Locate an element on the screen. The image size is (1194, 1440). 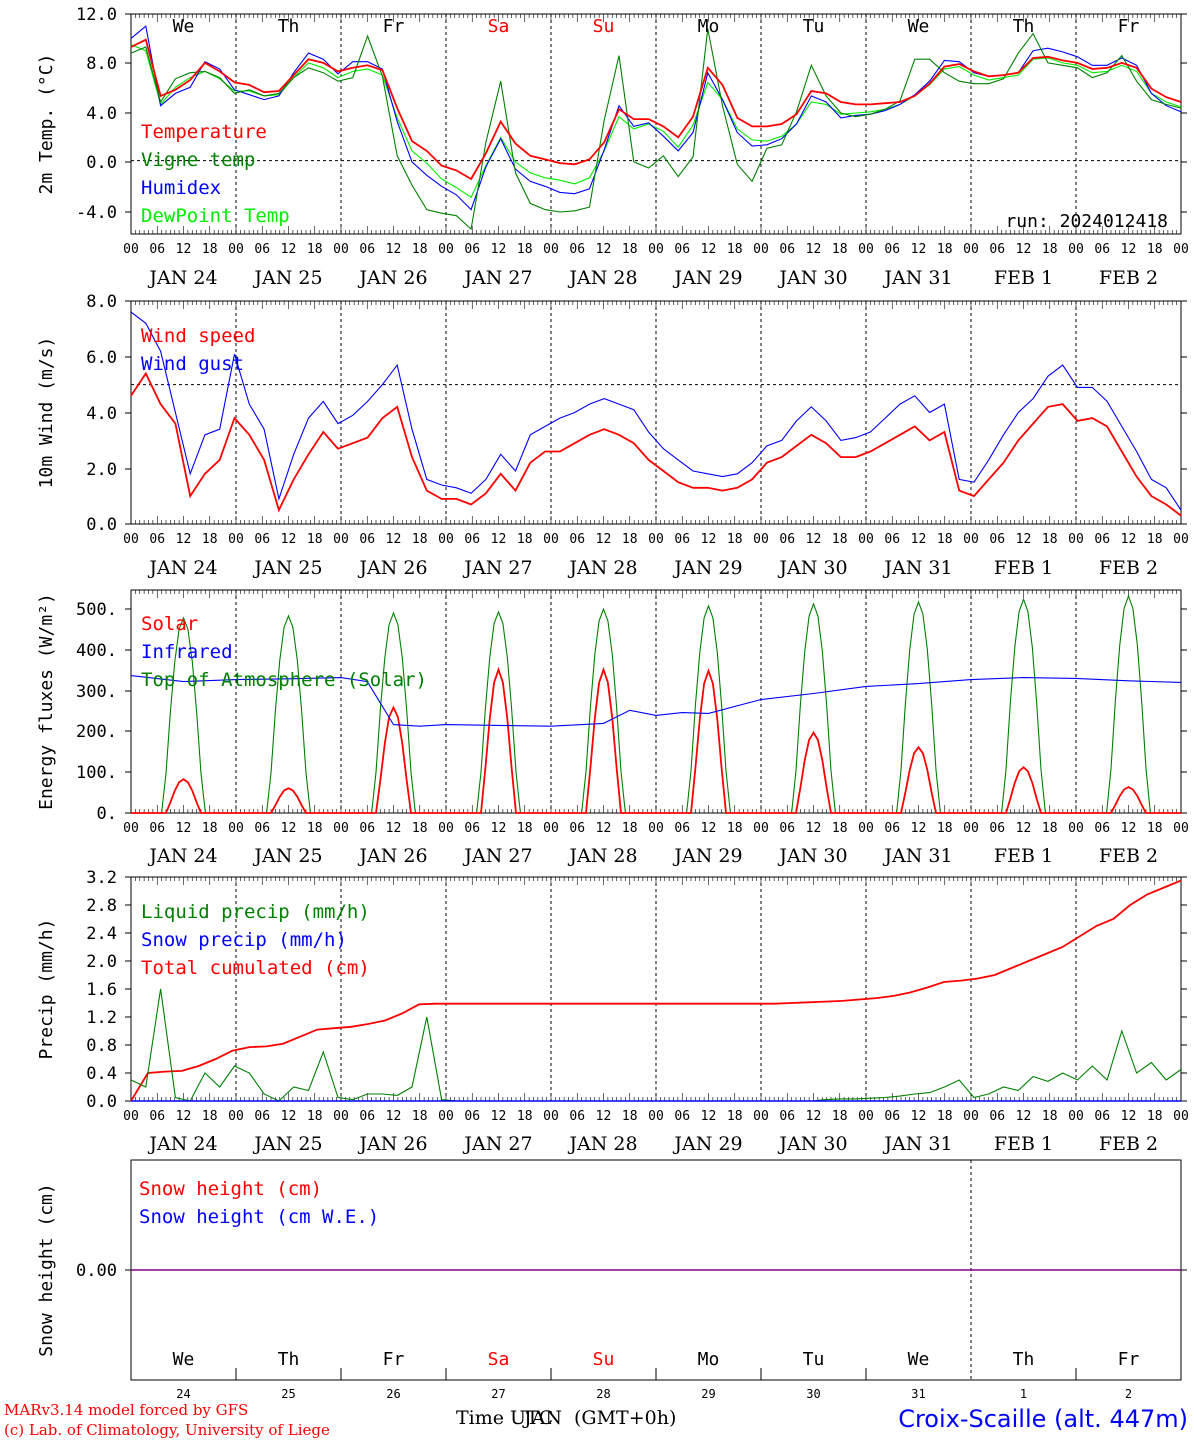
weekday-label-bottom: Fr is located at coordinates (1129, 1359).